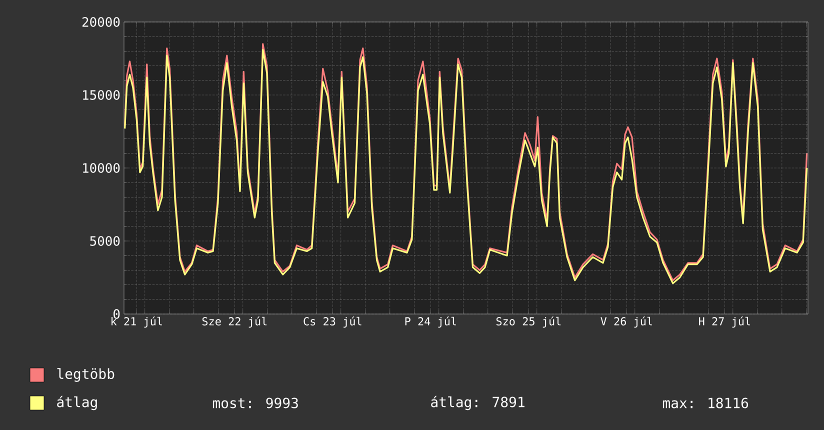 The width and height of the screenshot is (824, 430). I want to click on text: most: 9993, so click(255, 403).